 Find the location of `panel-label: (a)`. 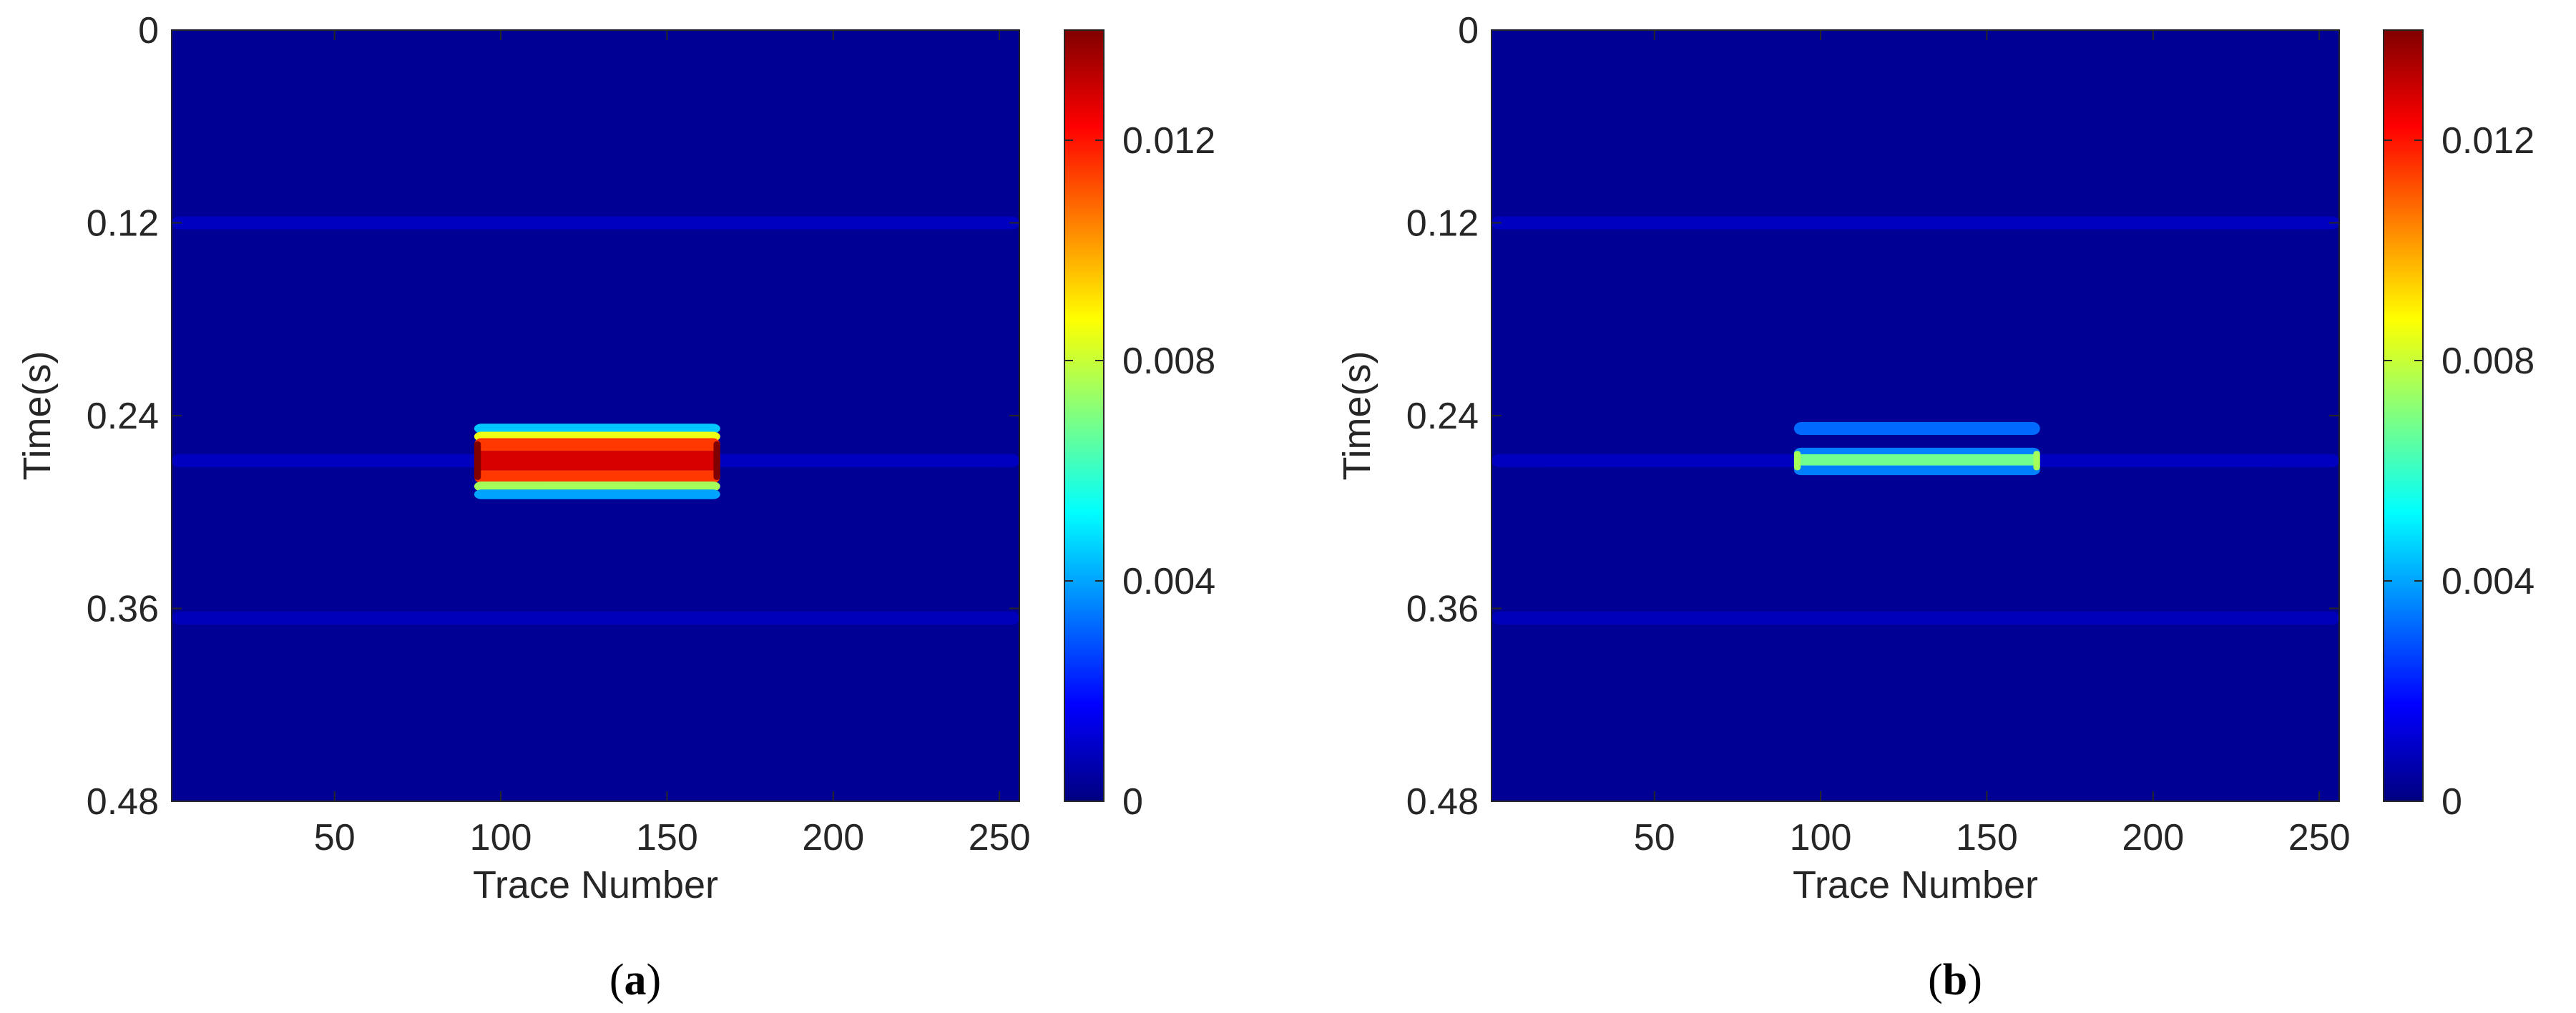

panel-label: (a) is located at coordinates (635, 980).